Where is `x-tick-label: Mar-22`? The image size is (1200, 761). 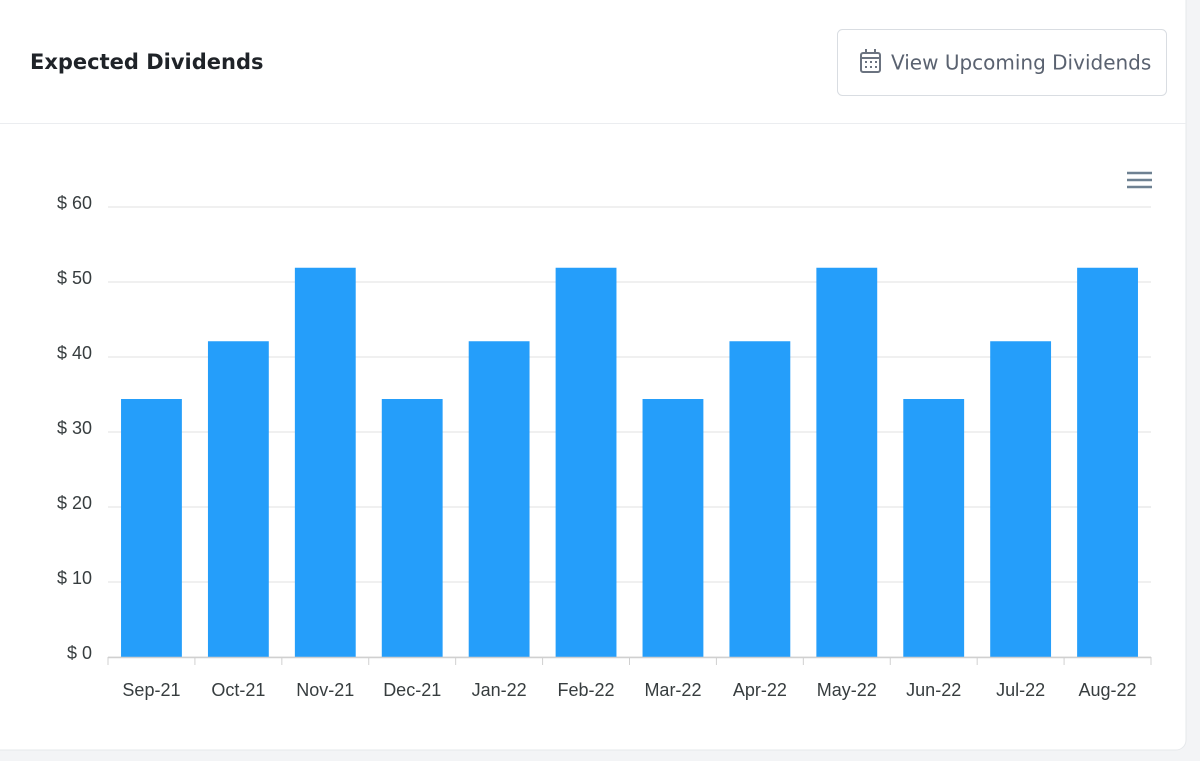 x-tick-label: Mar-22 is located at coordinates (672, 690).